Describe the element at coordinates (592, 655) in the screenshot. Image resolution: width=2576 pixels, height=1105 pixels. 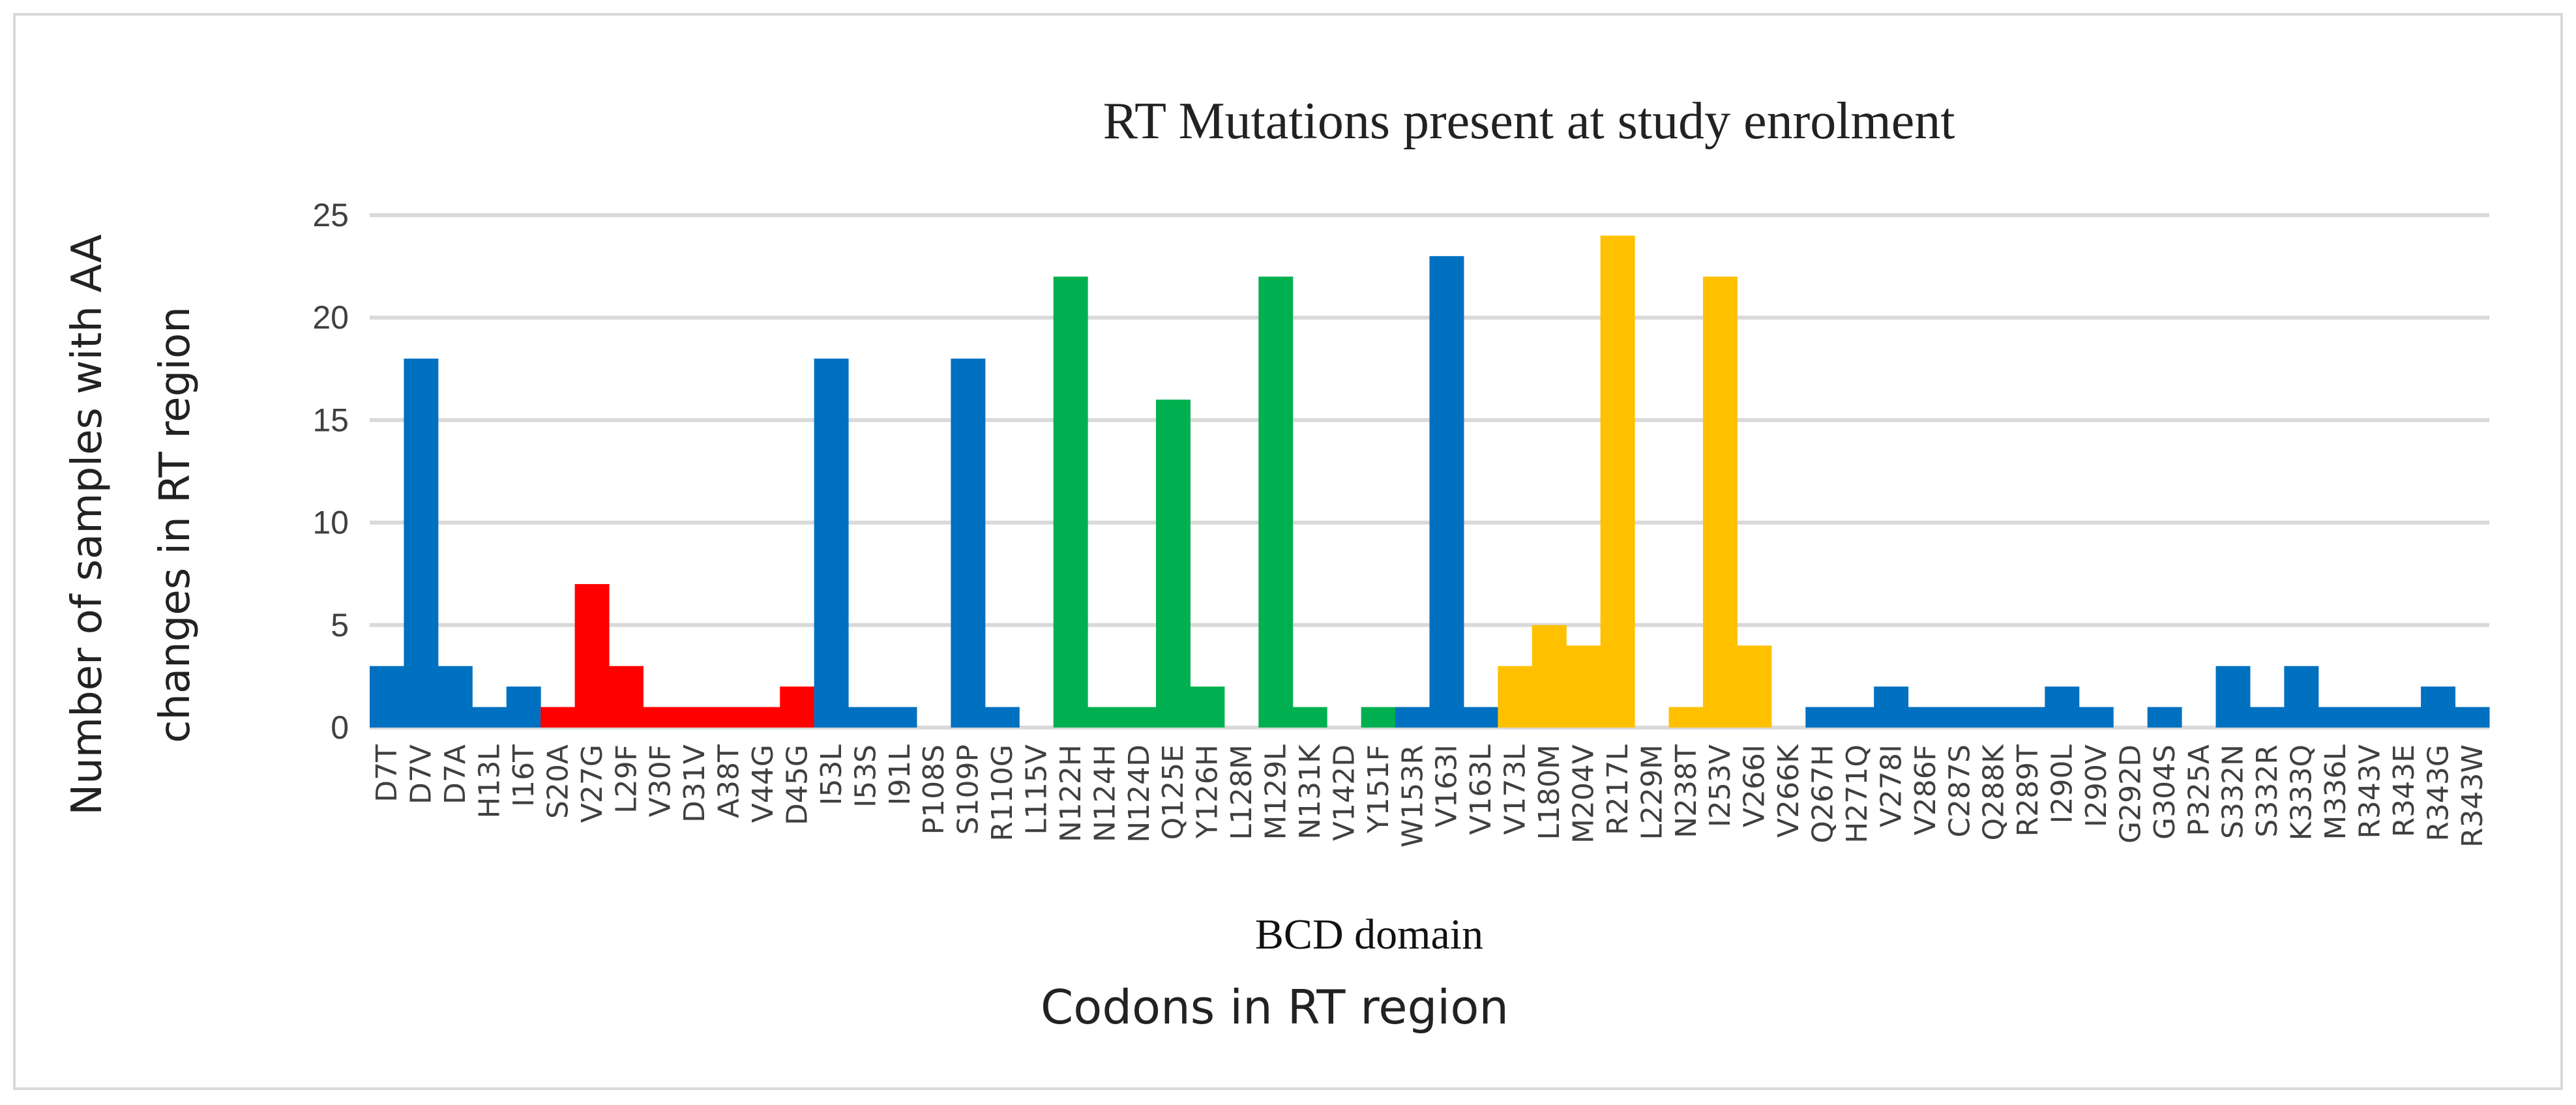
I see `bar-V27G` at that location.